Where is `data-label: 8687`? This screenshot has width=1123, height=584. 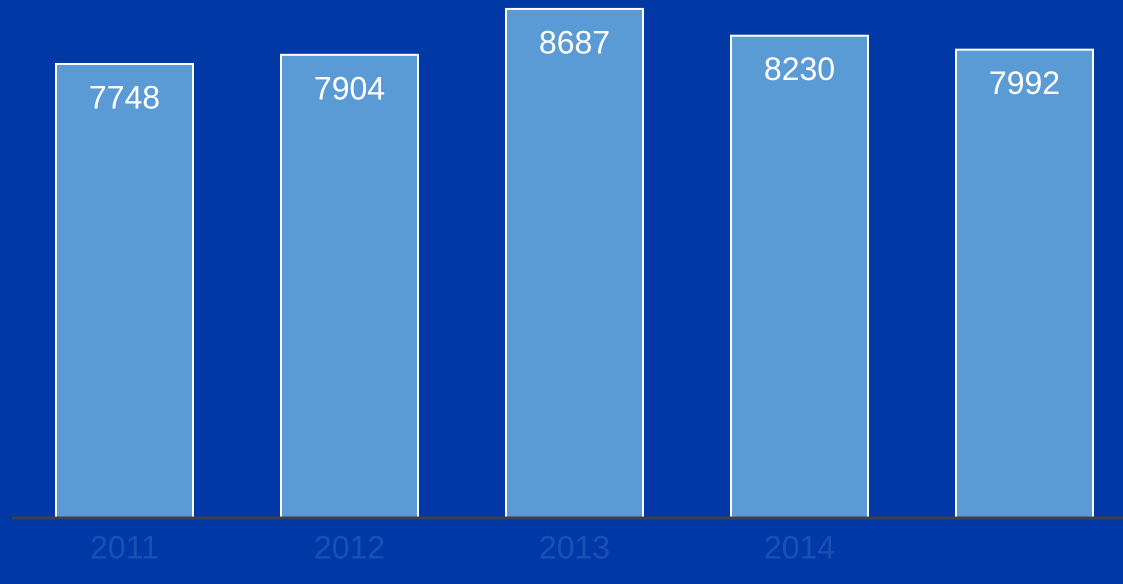 data-label: 8687 is located at coordinates (574, 42).